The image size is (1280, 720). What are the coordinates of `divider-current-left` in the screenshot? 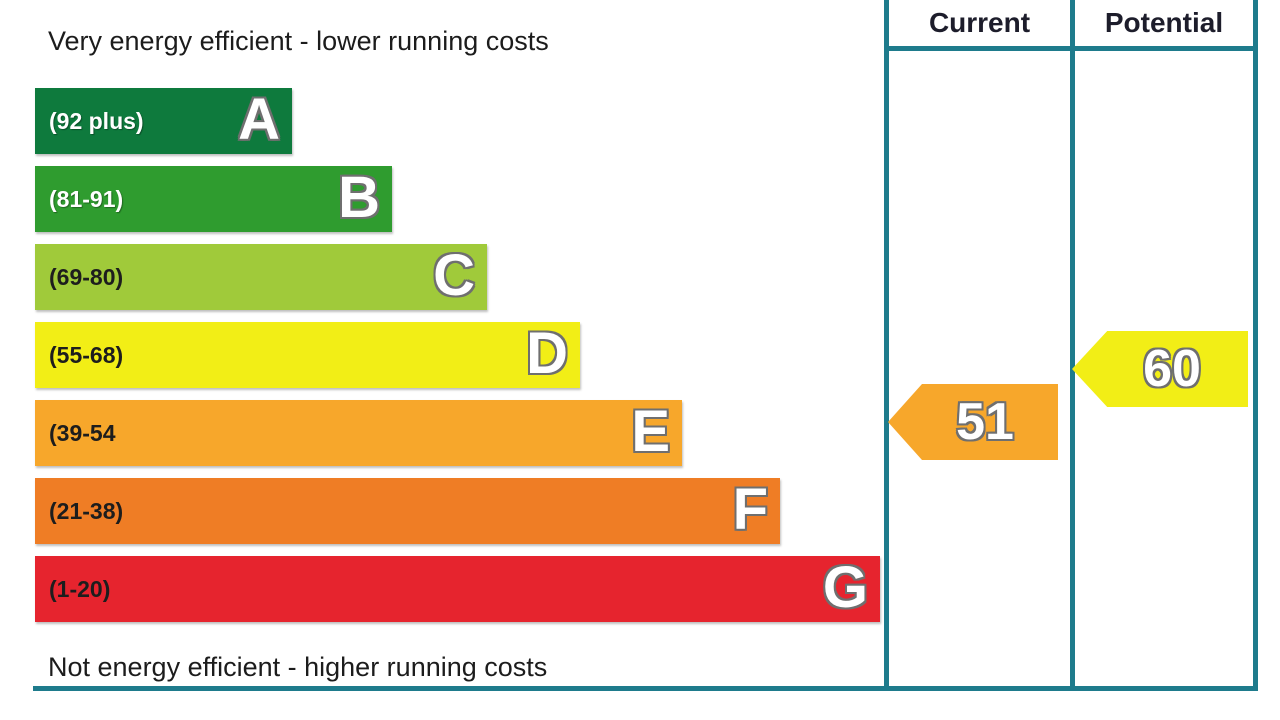 It's located at (886, 345).